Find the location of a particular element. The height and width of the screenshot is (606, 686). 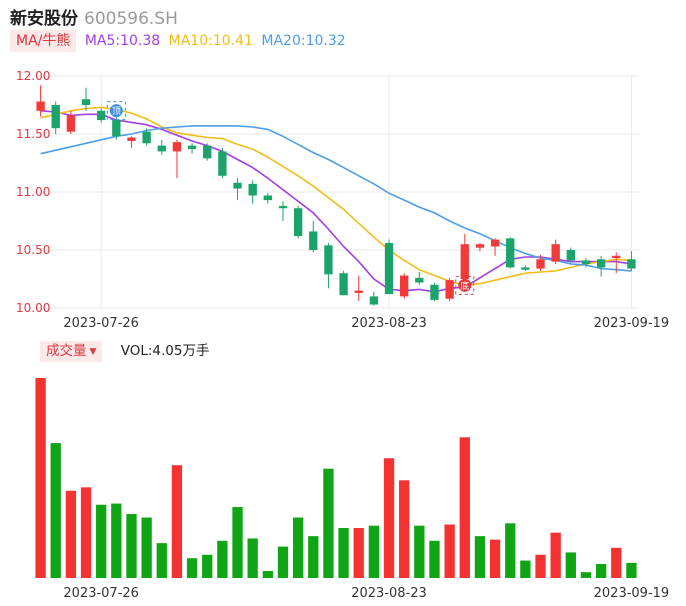

volume-indicator-tab: 成交量 ▼ is located at coordinates (71, 351).